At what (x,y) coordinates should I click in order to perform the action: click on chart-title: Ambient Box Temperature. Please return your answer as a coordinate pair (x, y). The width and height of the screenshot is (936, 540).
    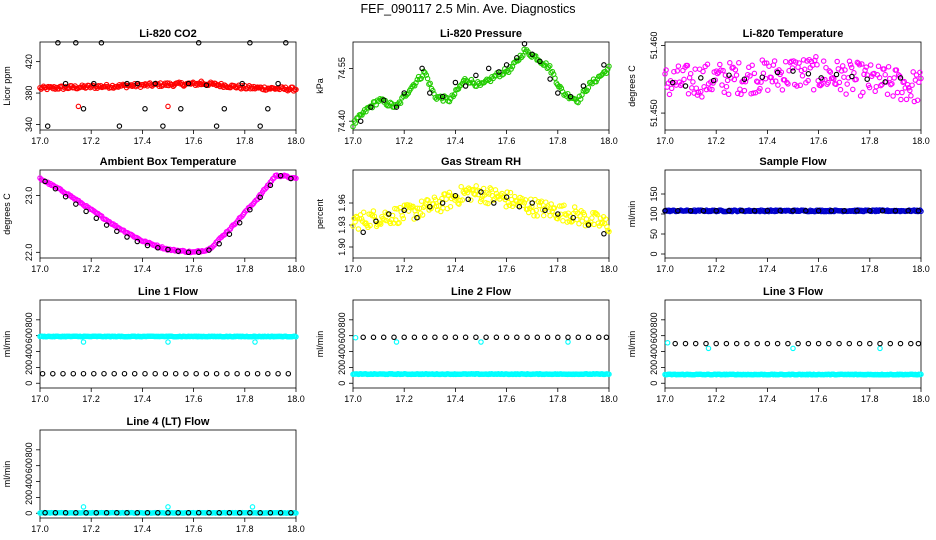
    Looking at the image, I should click on (168, 162).